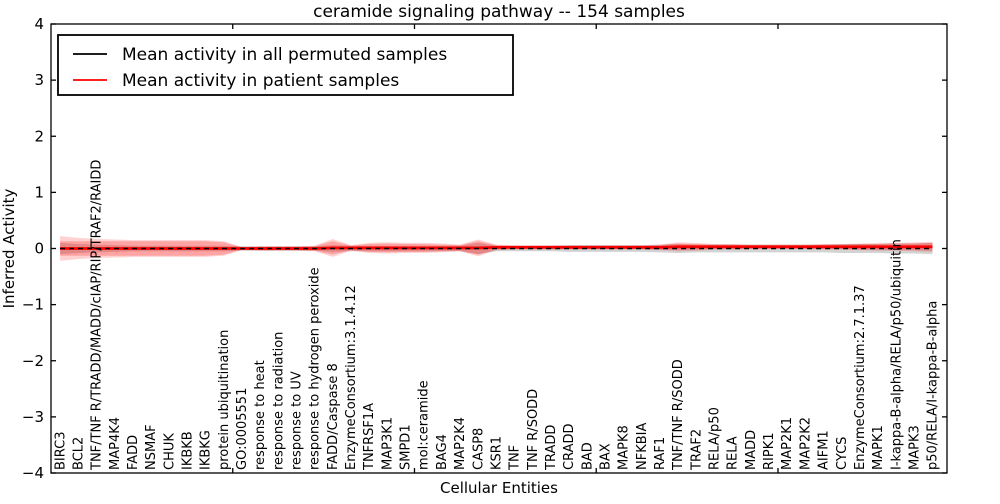 This screenshot has height=504, width=1000. Describe the element at coordinates (133, 452) in the screenshot. I see `x-category-label: FADD` at that location.